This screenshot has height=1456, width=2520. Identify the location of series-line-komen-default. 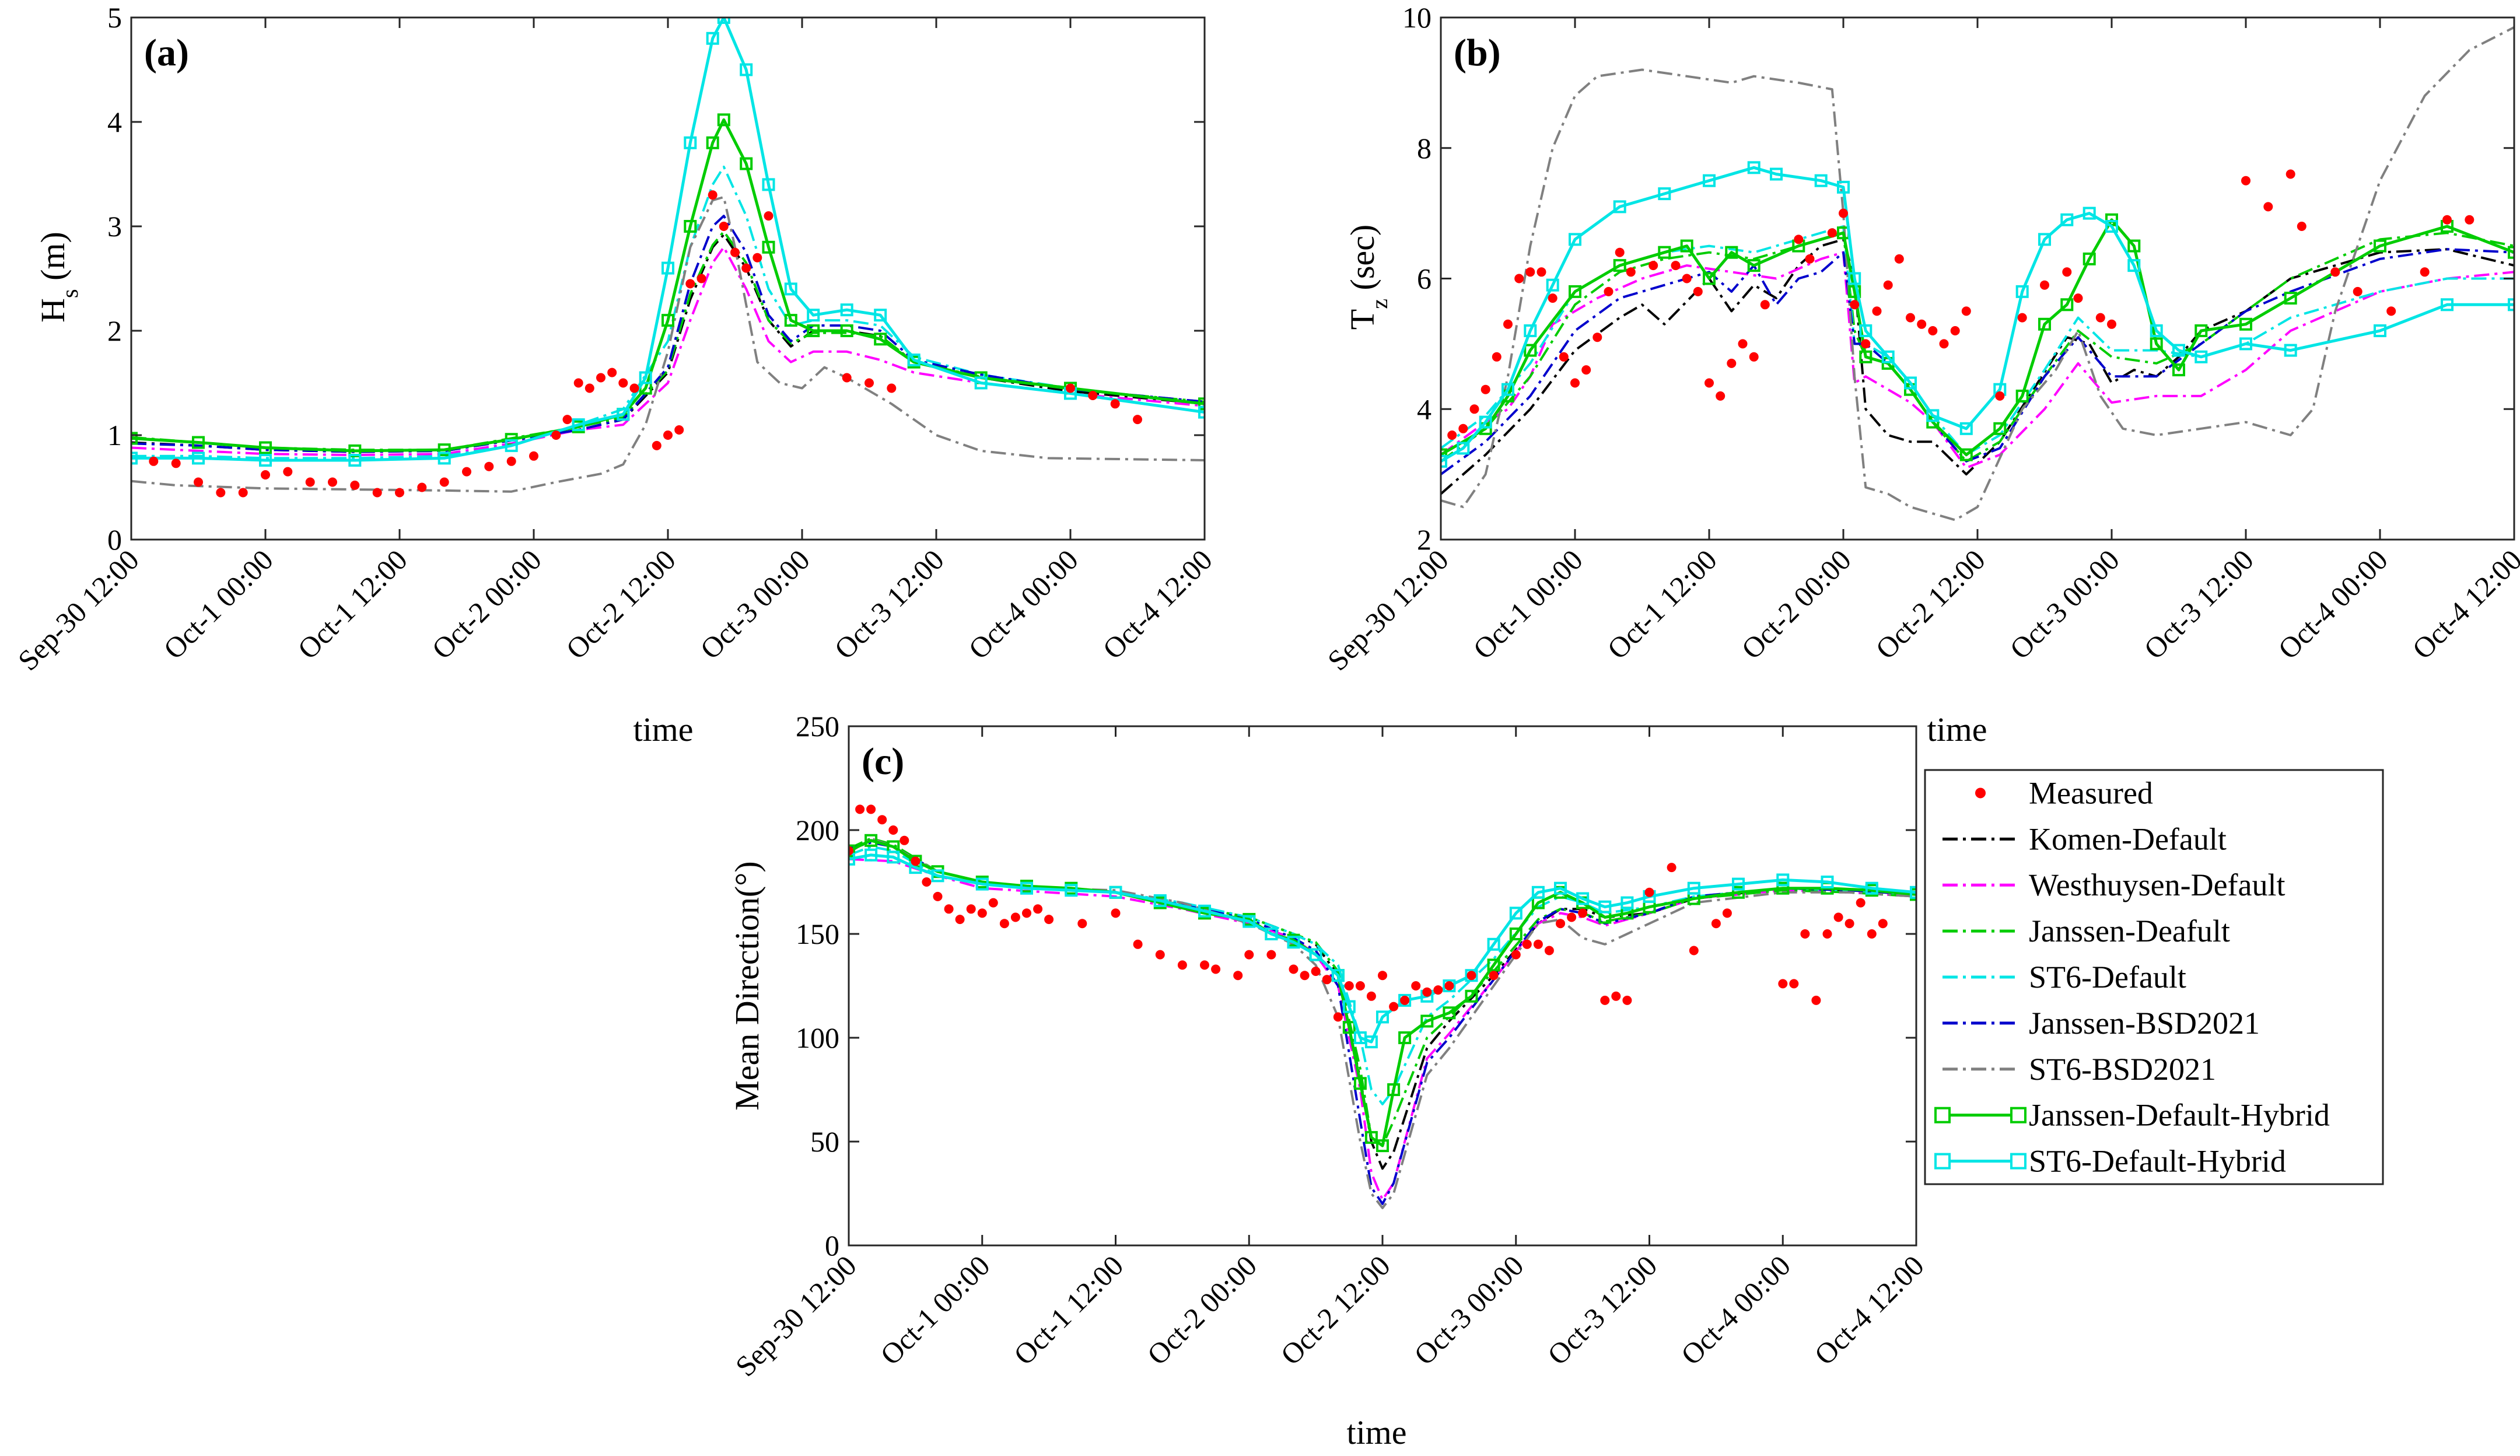
(1978, 366).